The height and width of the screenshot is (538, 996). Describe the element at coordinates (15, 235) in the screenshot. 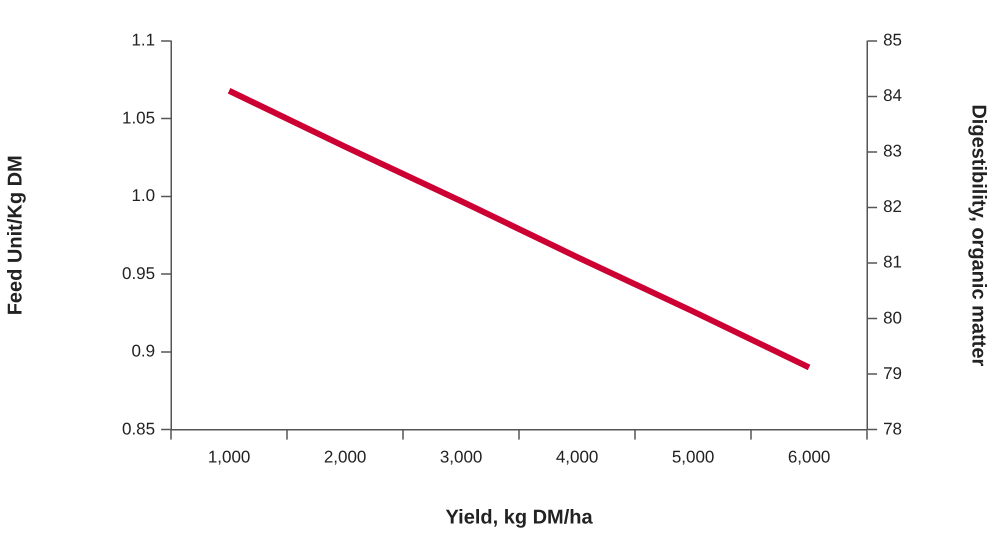

I see `y-axis-title: Feed Unit/Kg DM` at that location.